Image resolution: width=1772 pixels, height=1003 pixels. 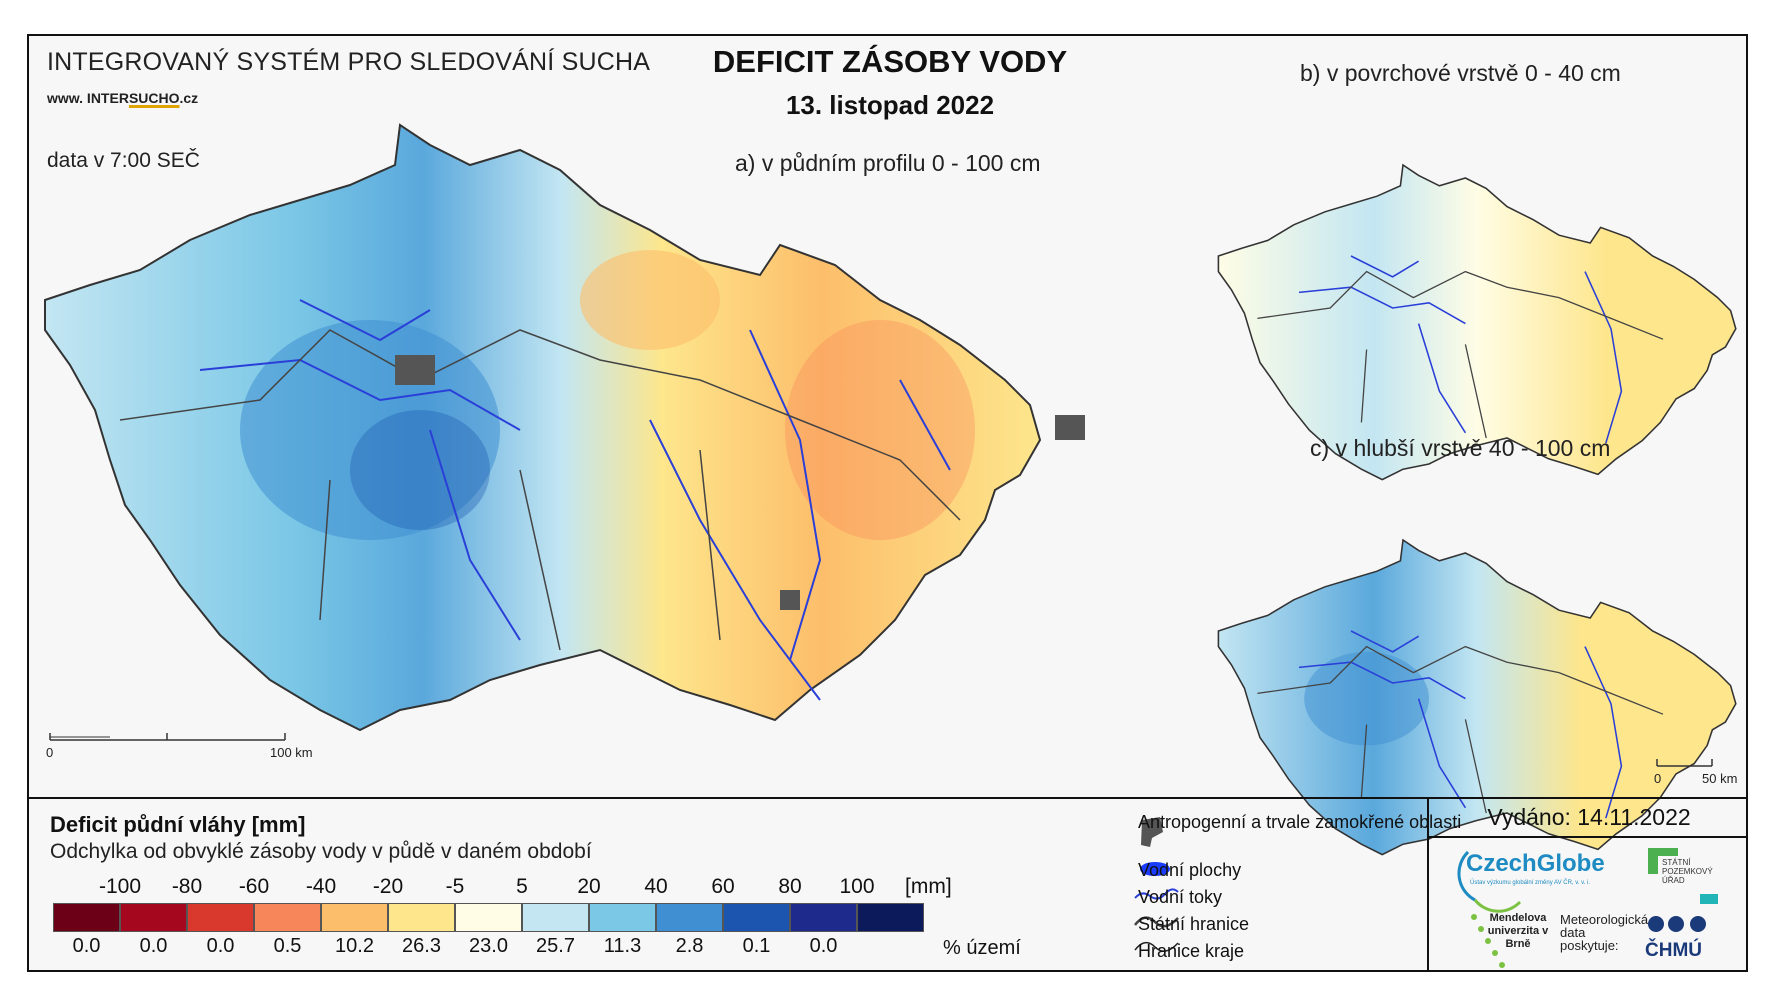 What do you see at coordinates (1156, 946) in the screenshot?
I see `region-border-icon` at bounding box center [1156, 946].